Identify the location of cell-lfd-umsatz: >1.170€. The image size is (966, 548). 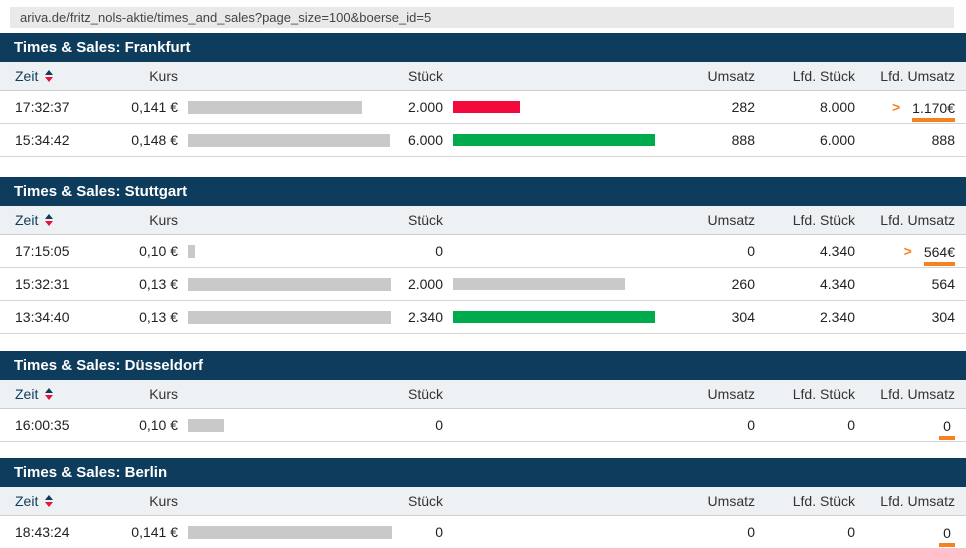
(905, 107).